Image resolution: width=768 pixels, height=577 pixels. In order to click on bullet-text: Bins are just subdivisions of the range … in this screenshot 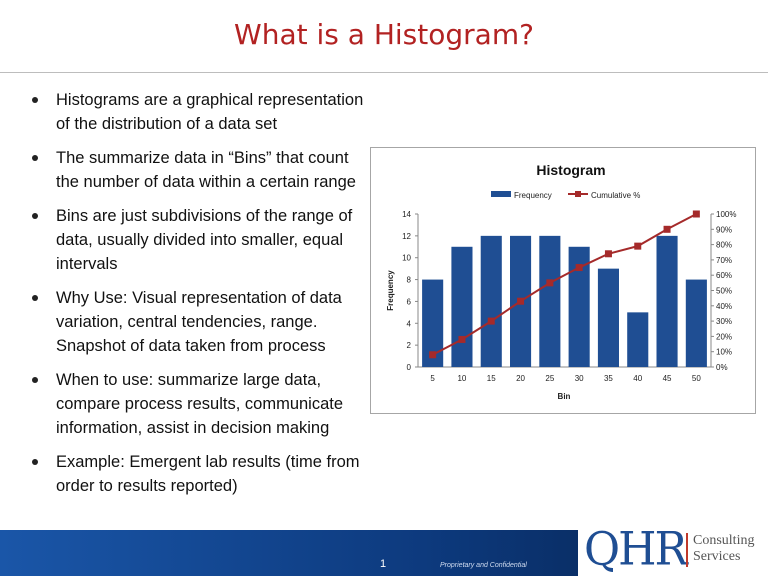, I will do `click(204, 240)`.